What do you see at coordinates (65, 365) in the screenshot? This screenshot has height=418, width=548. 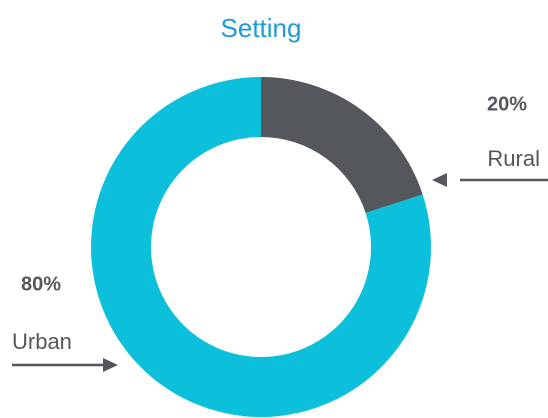 I see `callout-urban` at bounding box center [65, 365].